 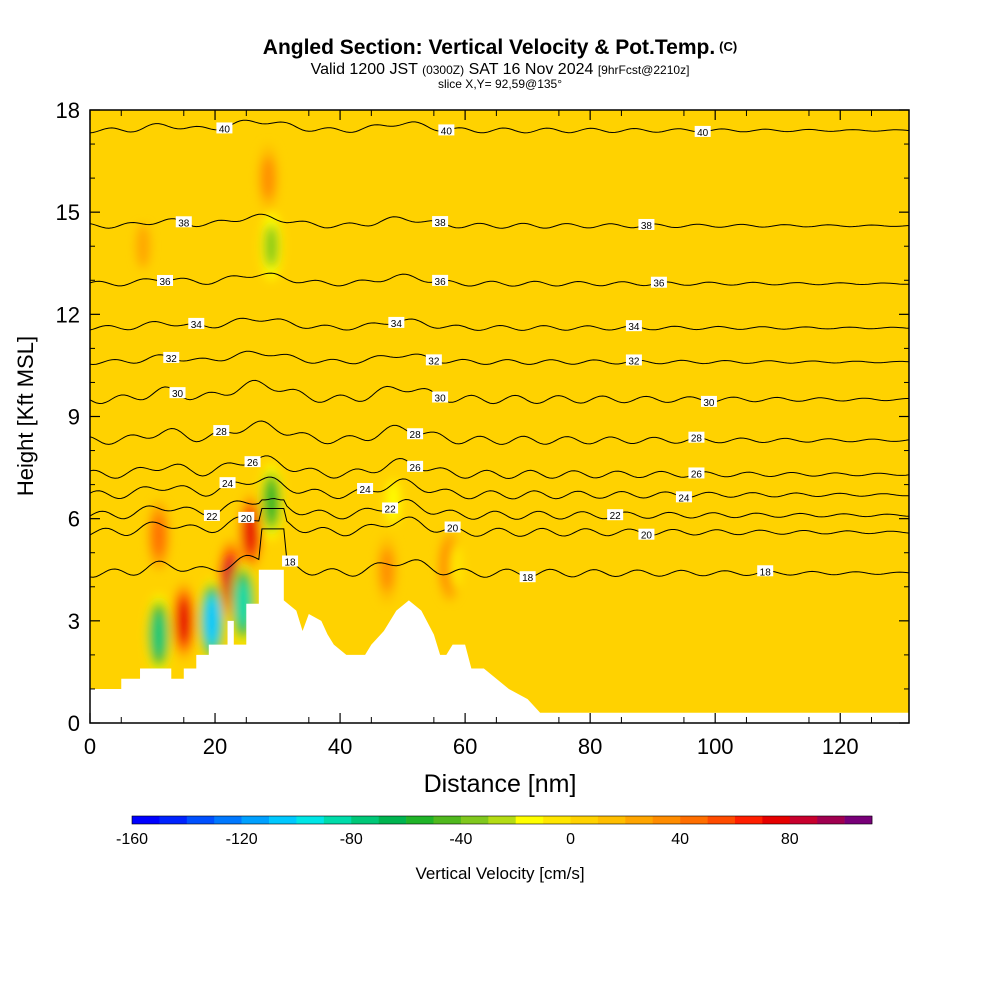 What do you see at coordinates (351, 839) in the screenshot?
I see `colorbar-tick-2: -80` at bounding box center [351, 839].